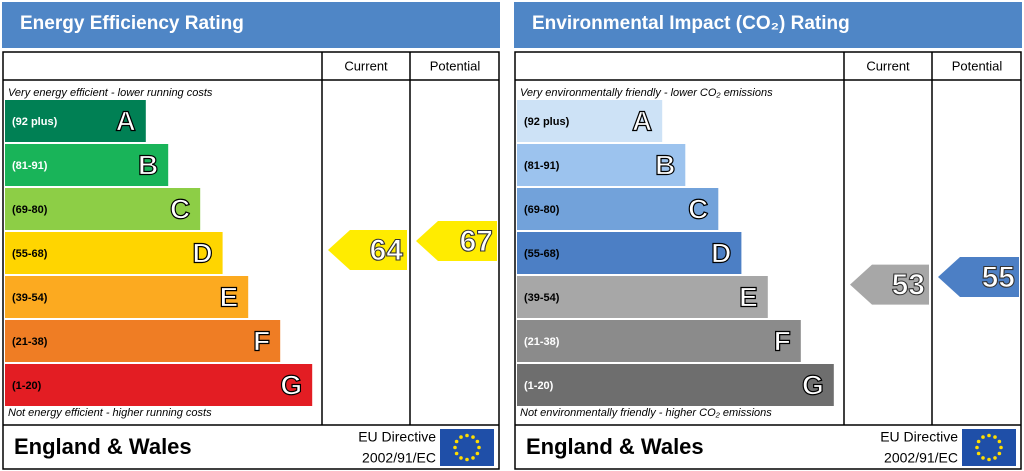  I want to click on panel-title: Energy Efficiency Rating, so click(132, 23).